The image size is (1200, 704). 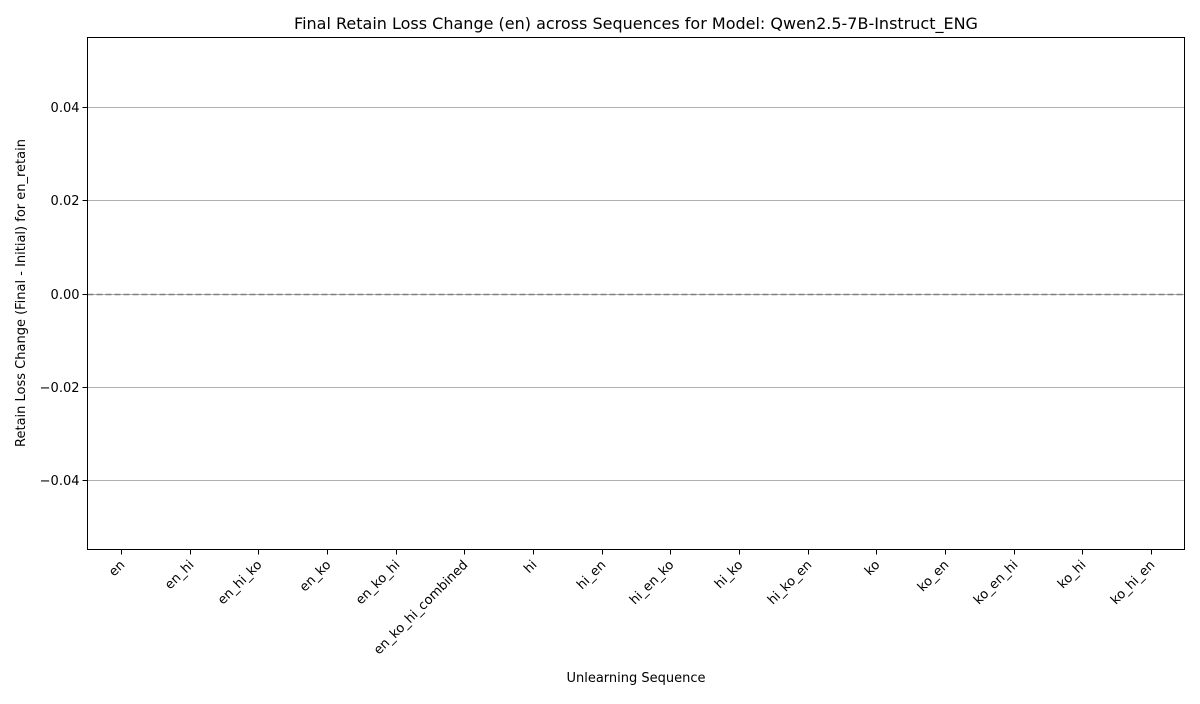 I want to click on x-tick-label-ko_hi: ko_hi, so click(x=1072, y=575).